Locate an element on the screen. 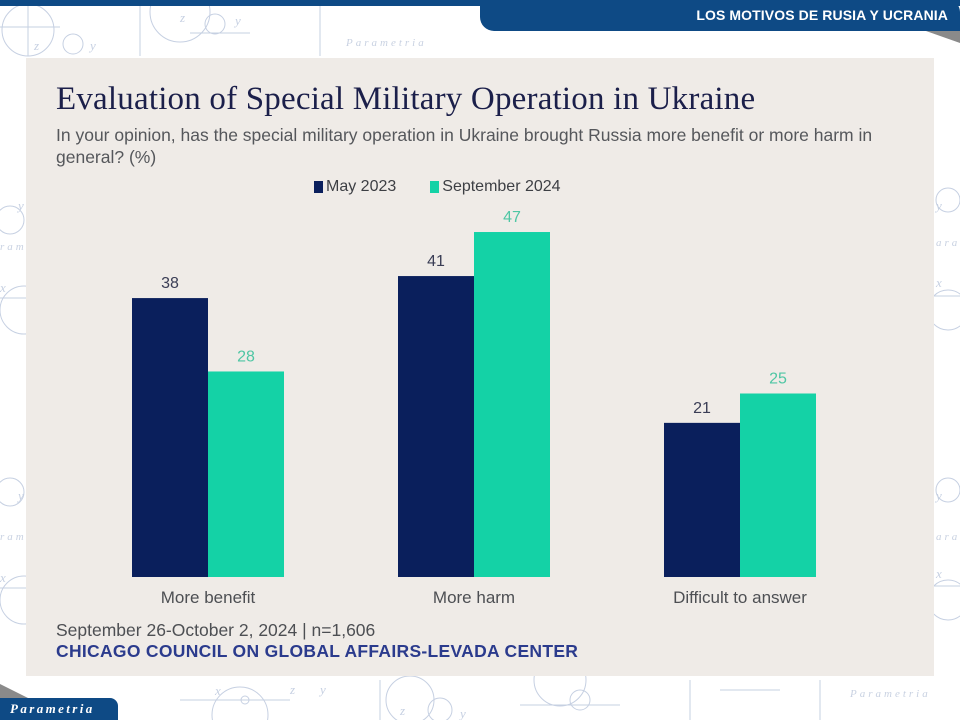 The height and width of the screenshot is (720, 960). legend-item-may-2023: May 2023 is located at coordinates (355, 187).